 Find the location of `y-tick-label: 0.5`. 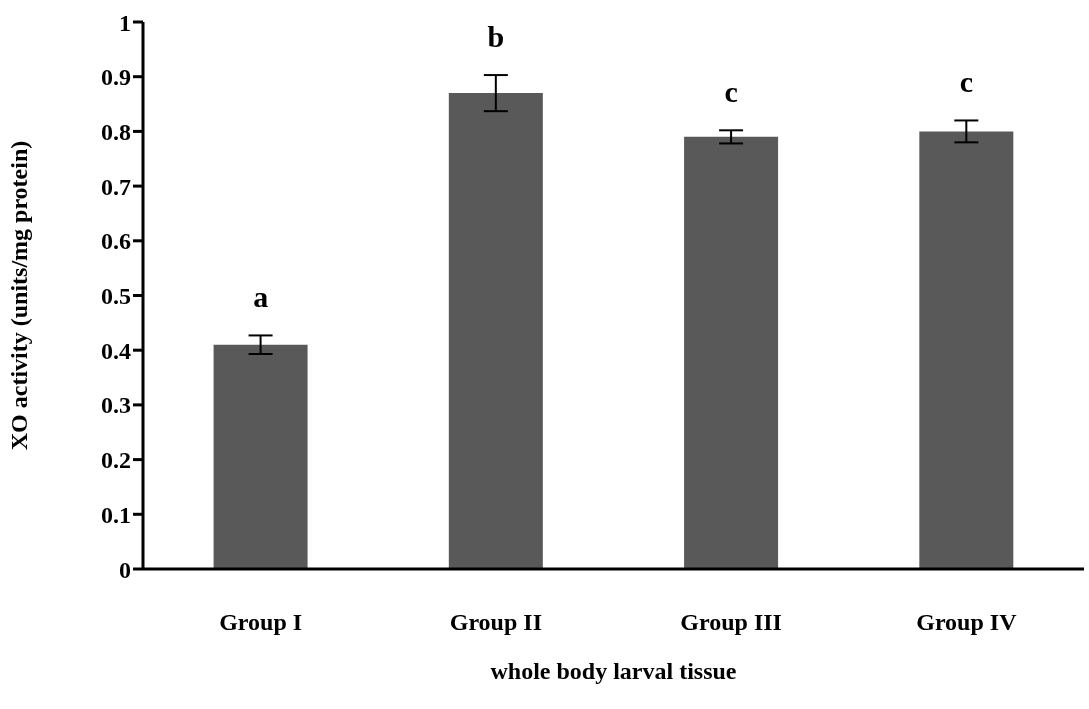

y-tick-label: 0.5 is located at coordinates (116, 296).